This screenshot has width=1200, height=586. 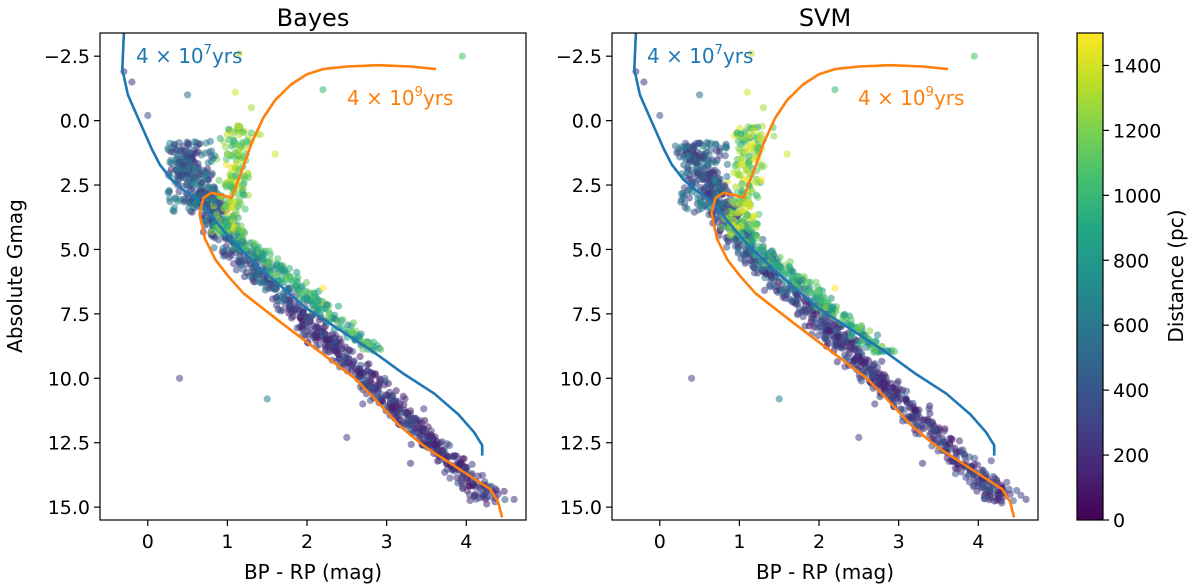 I want to click on x-tick-label: 4, so click(x=978, y=542).